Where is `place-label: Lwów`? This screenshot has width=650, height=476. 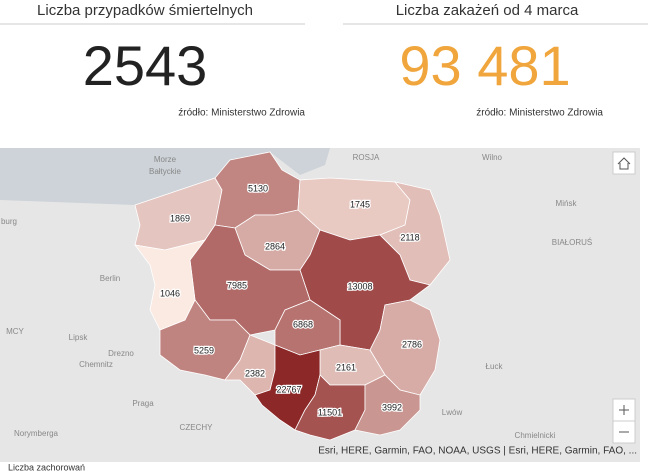
place-label: Lwów is located at coordinates (452, 412).